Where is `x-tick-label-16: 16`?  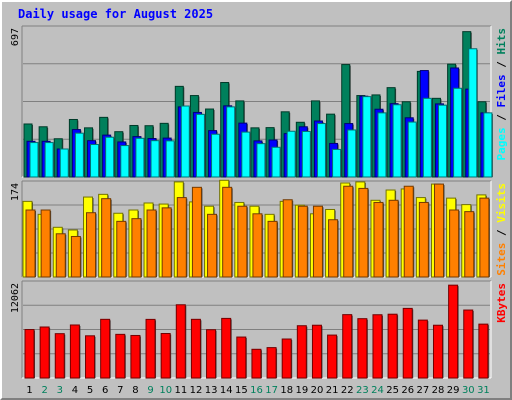 x-tick-label-16: 16 is located at coordinates (256, 390).